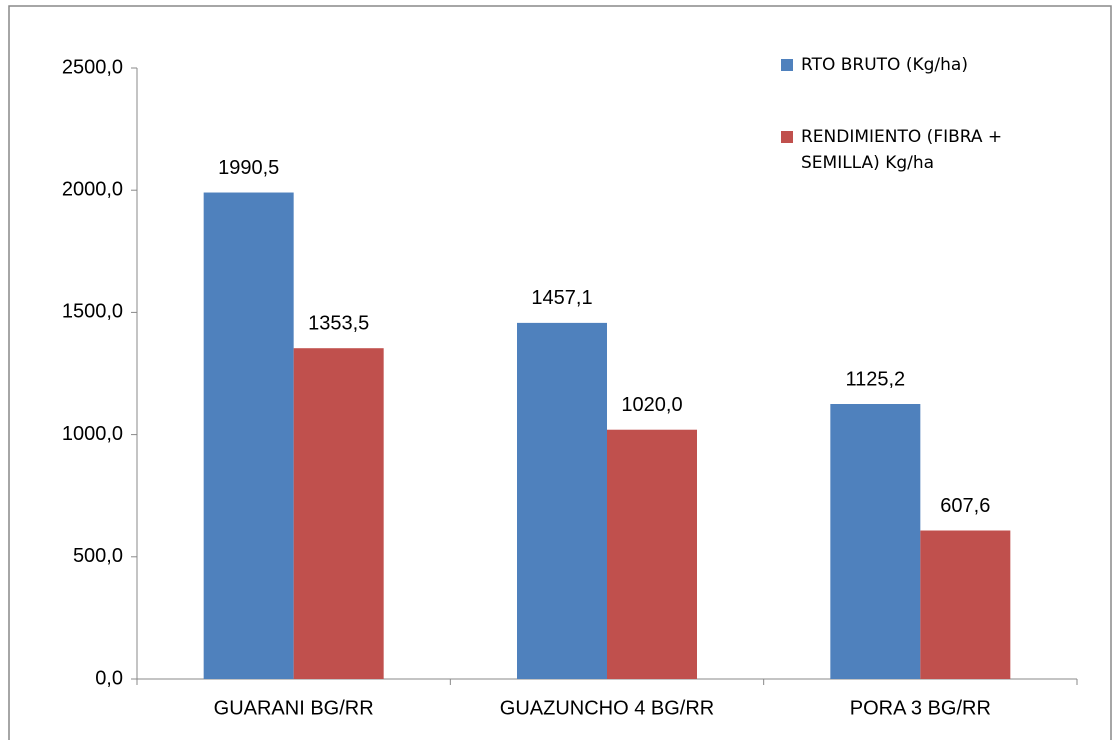 The image size is (1119, 740). I want to click on data-label: 607,6, so click(965, 506).